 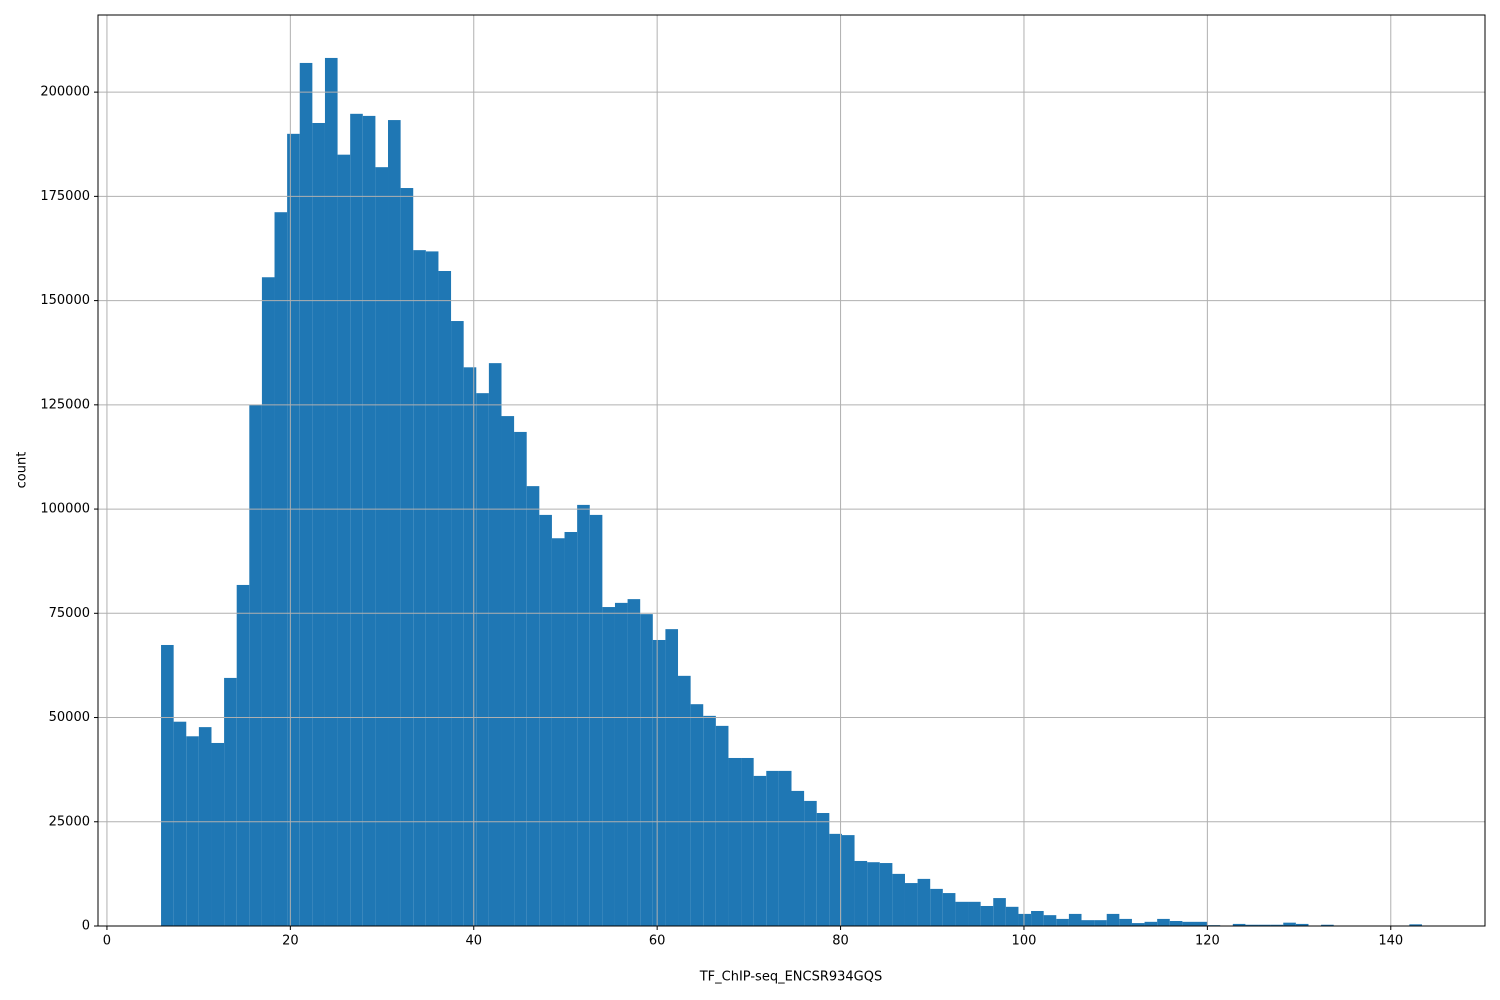 What do you see at coordinates (69, 613) in the screenshot?
I see `y-tick-label: 75000` at bounding box center [69, 613].